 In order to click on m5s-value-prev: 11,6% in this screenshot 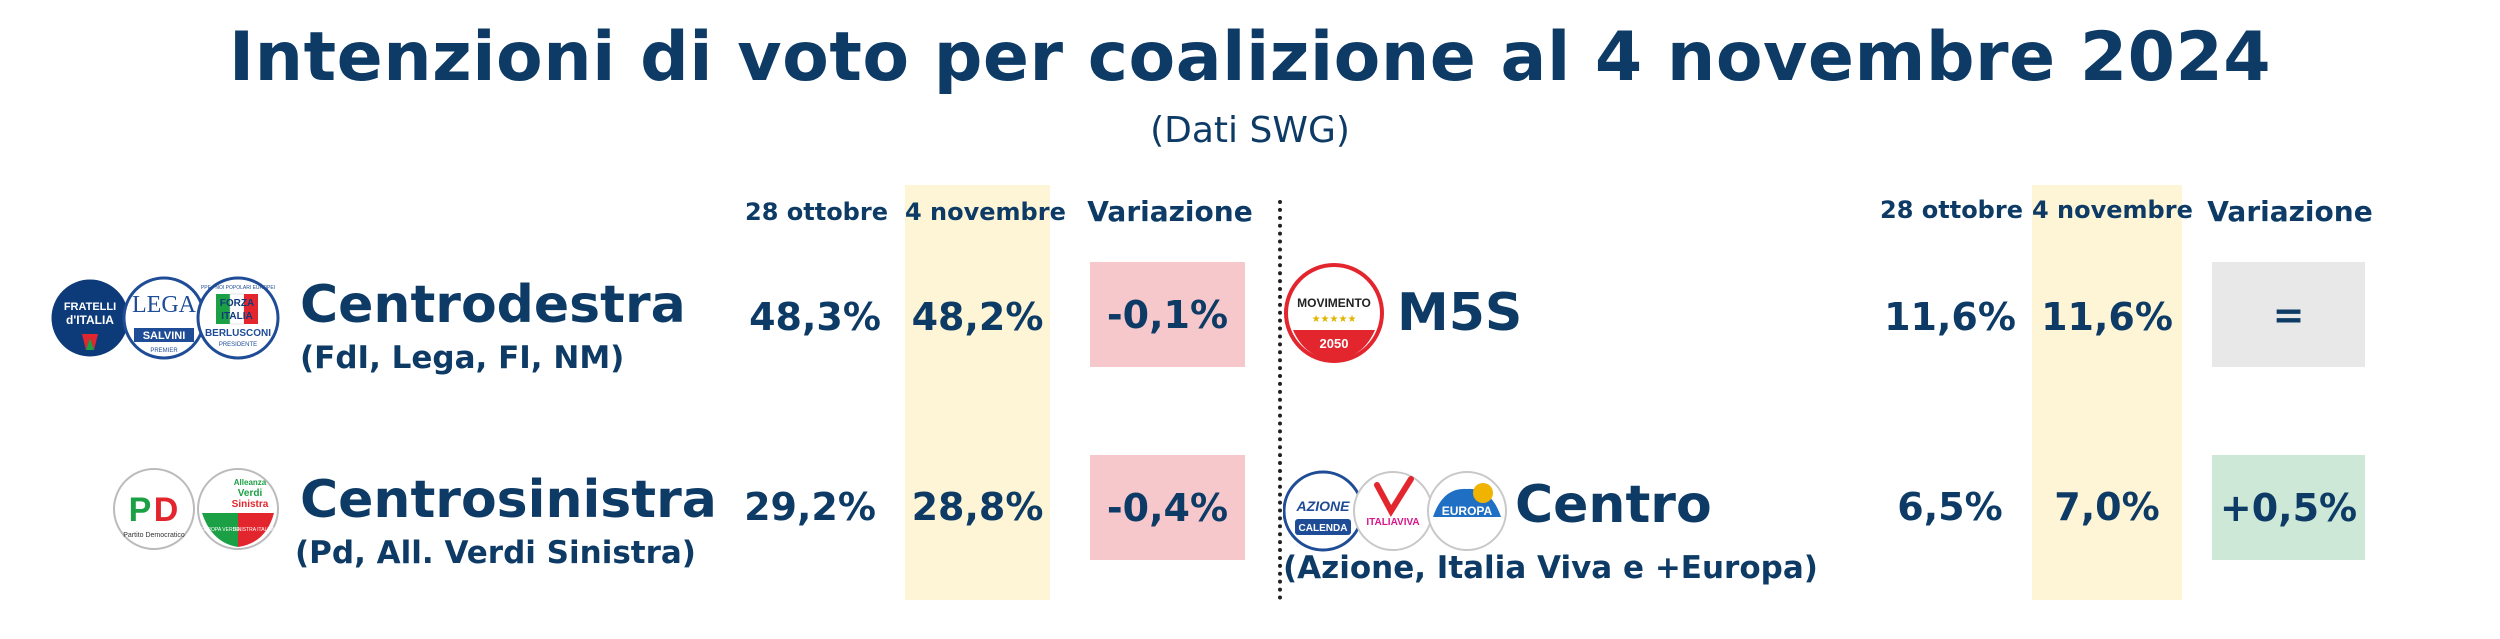, I will do `click(1950, 317)`.